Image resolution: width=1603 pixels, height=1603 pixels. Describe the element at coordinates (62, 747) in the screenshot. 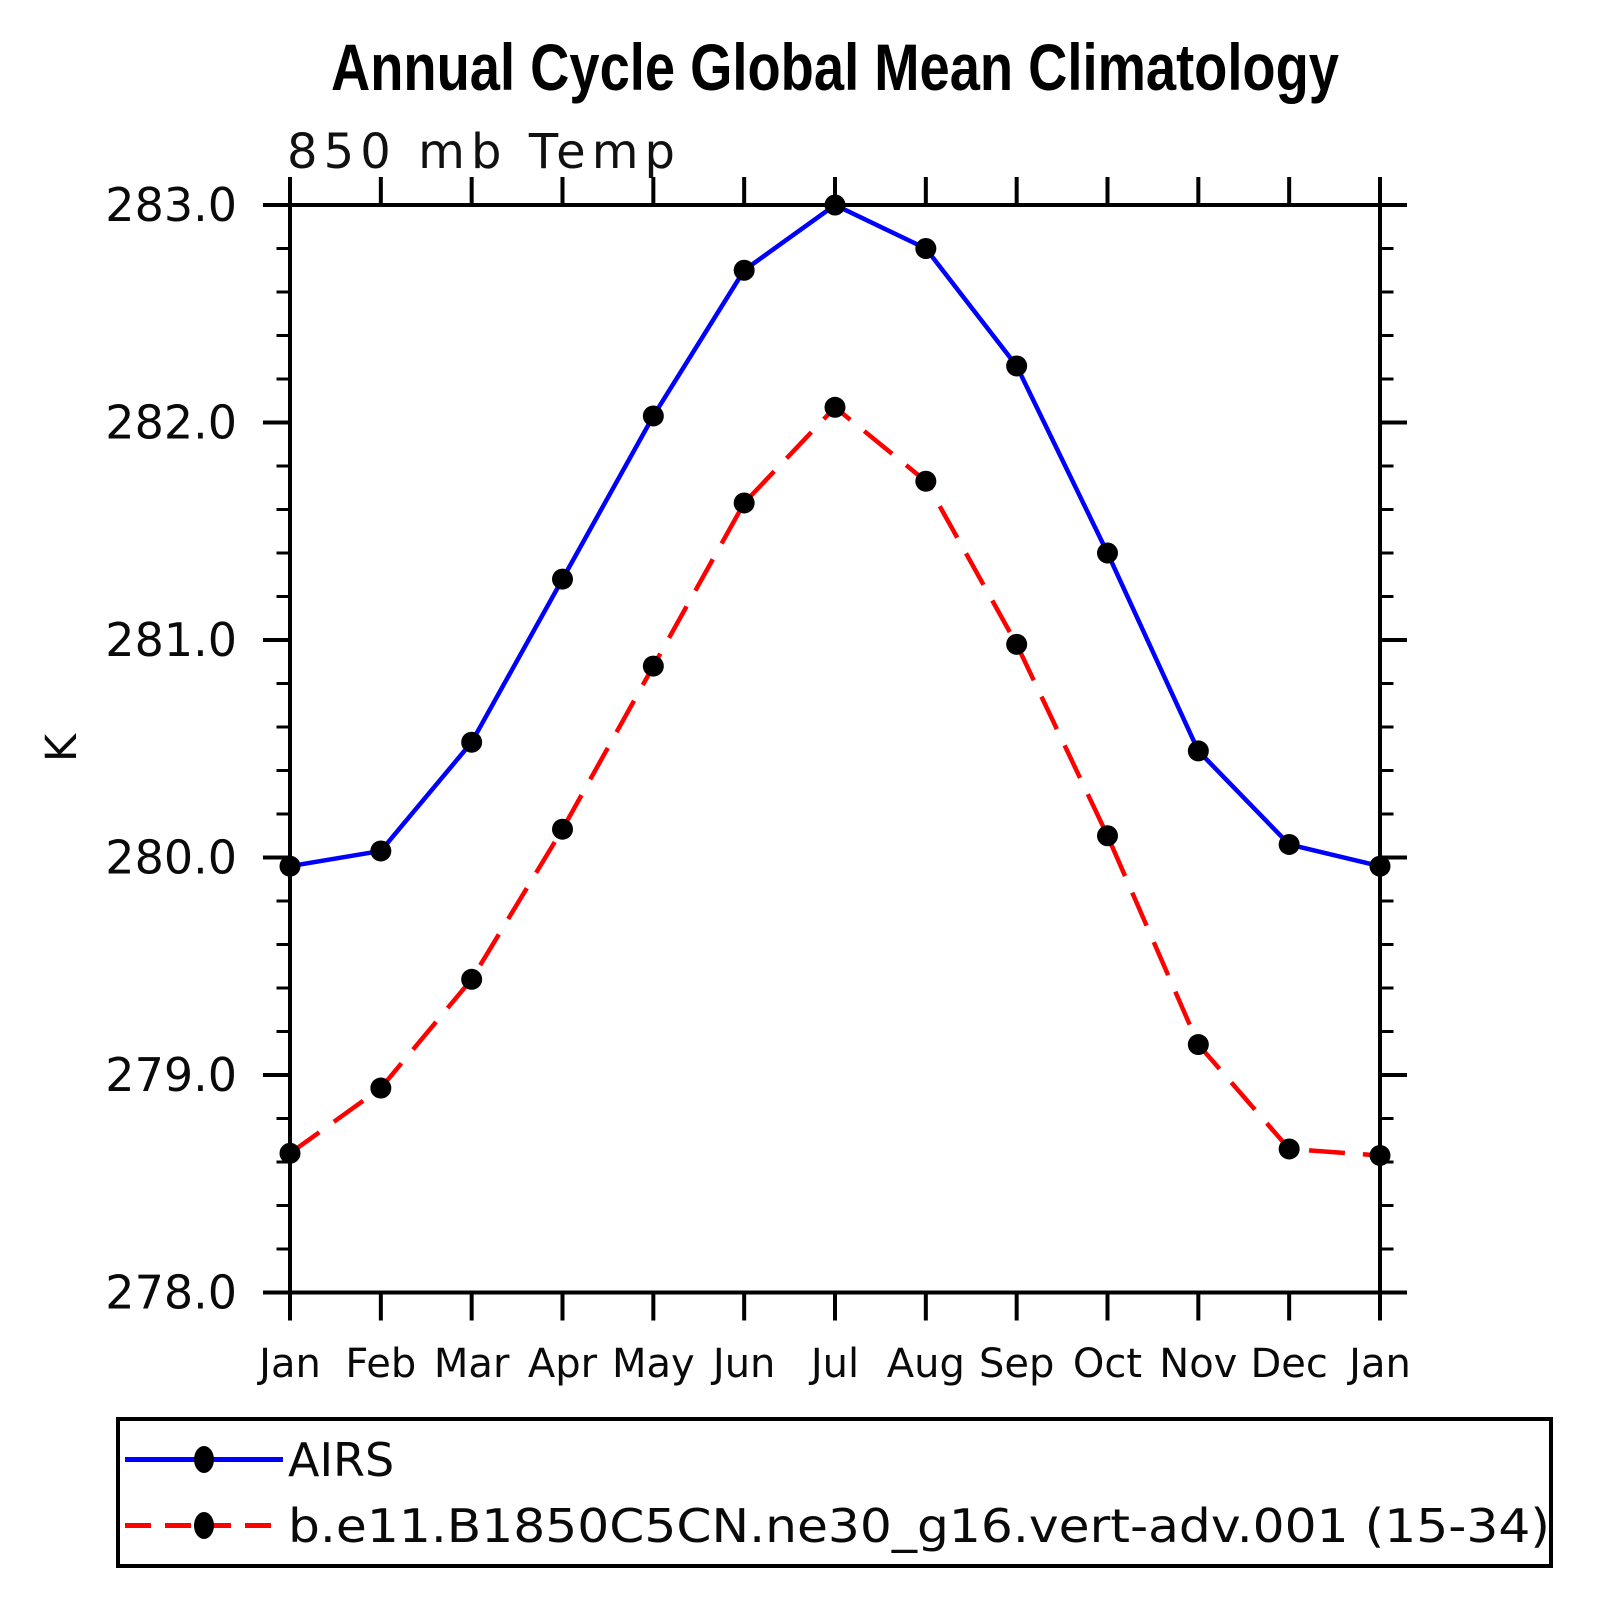

I see `y-axis-label: K` at that location.